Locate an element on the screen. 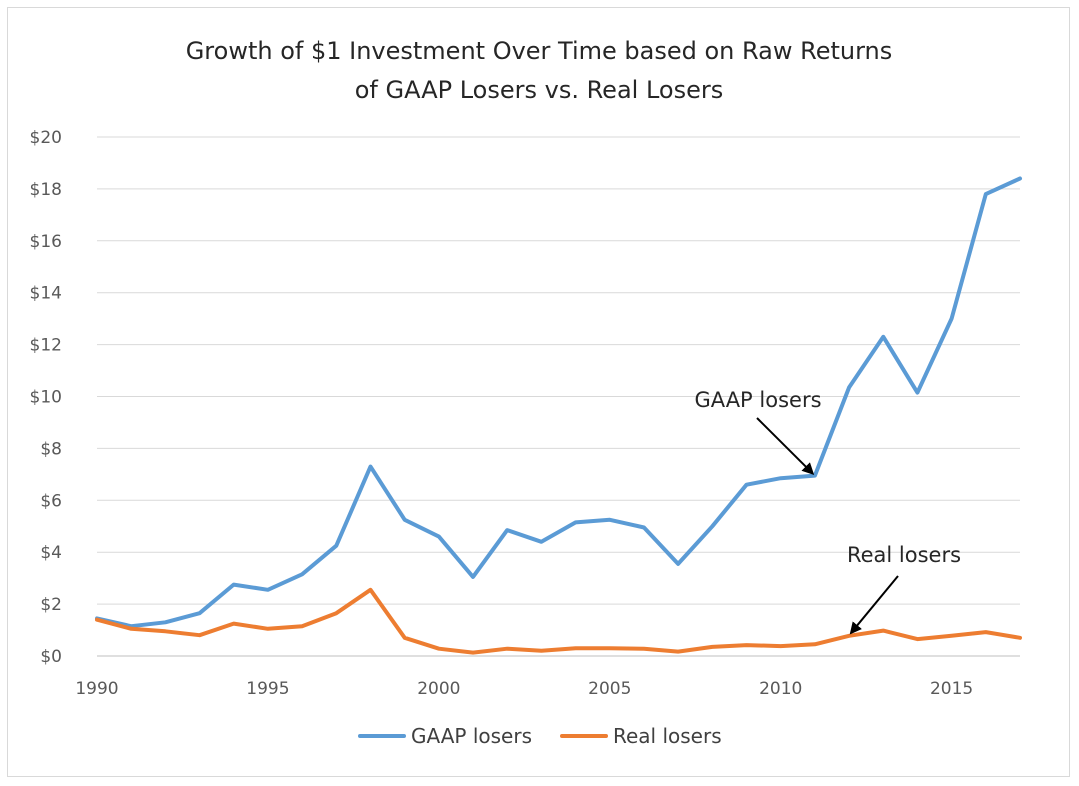  y-tick-label: $18 is located at coordinates (46, 190).